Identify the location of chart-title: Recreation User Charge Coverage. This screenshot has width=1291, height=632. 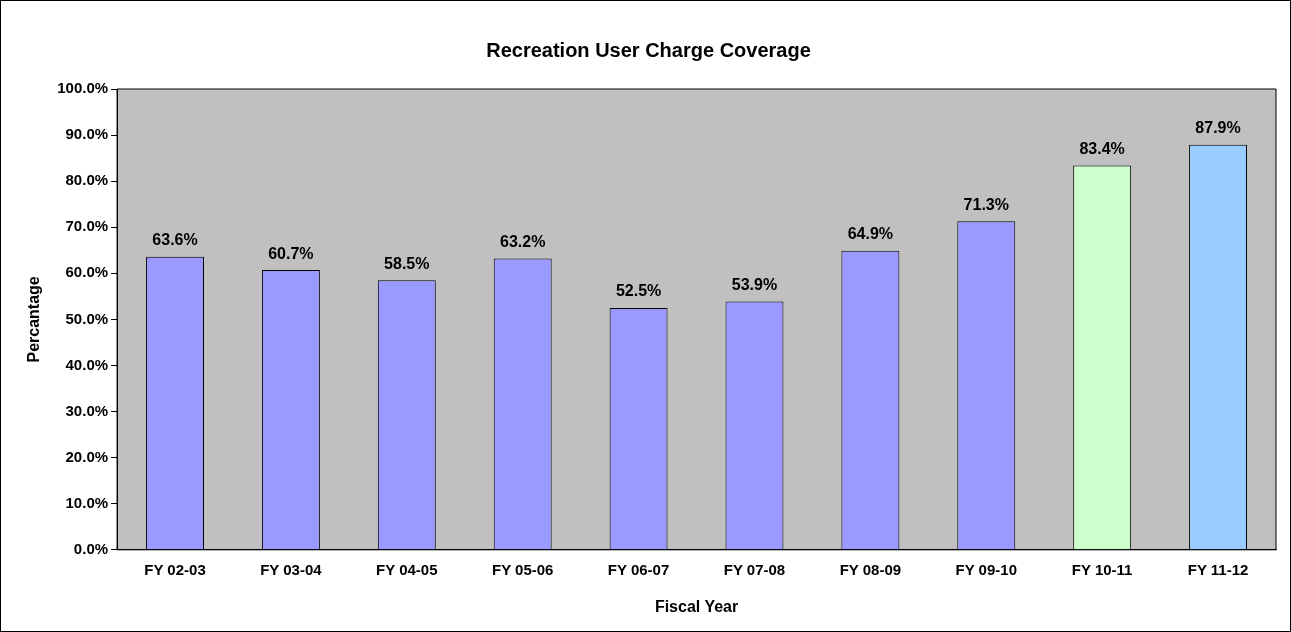
(648, 49).